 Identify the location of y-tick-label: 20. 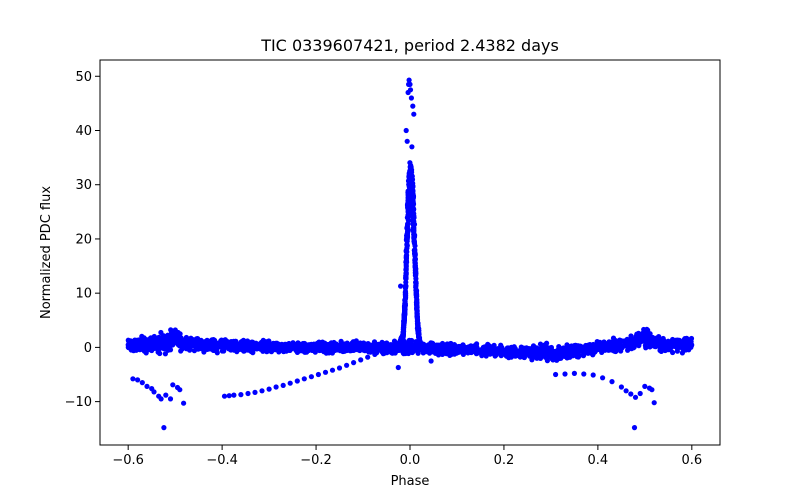
(83, 239).